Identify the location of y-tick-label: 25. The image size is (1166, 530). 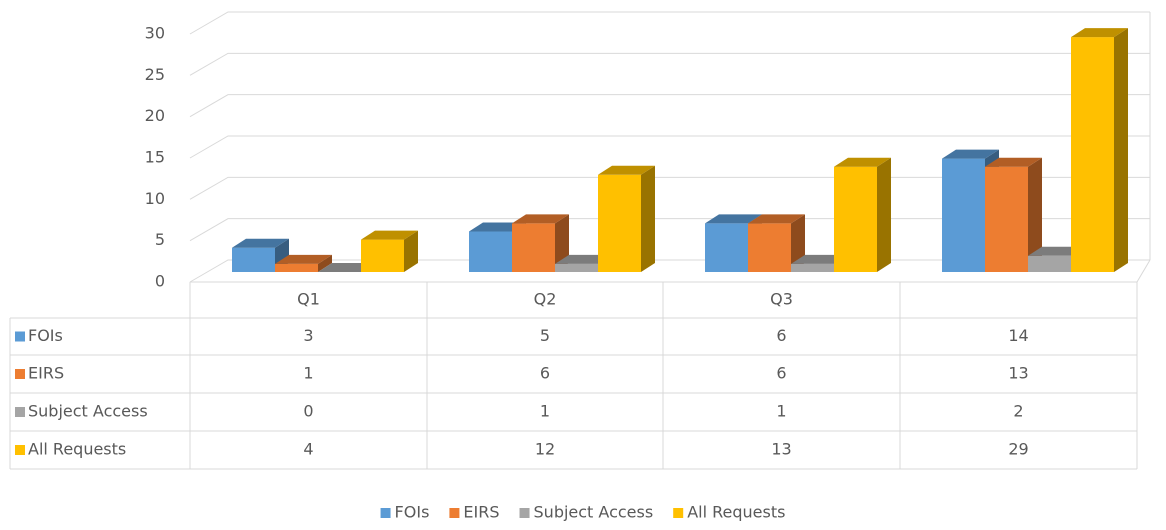
(155, 74).